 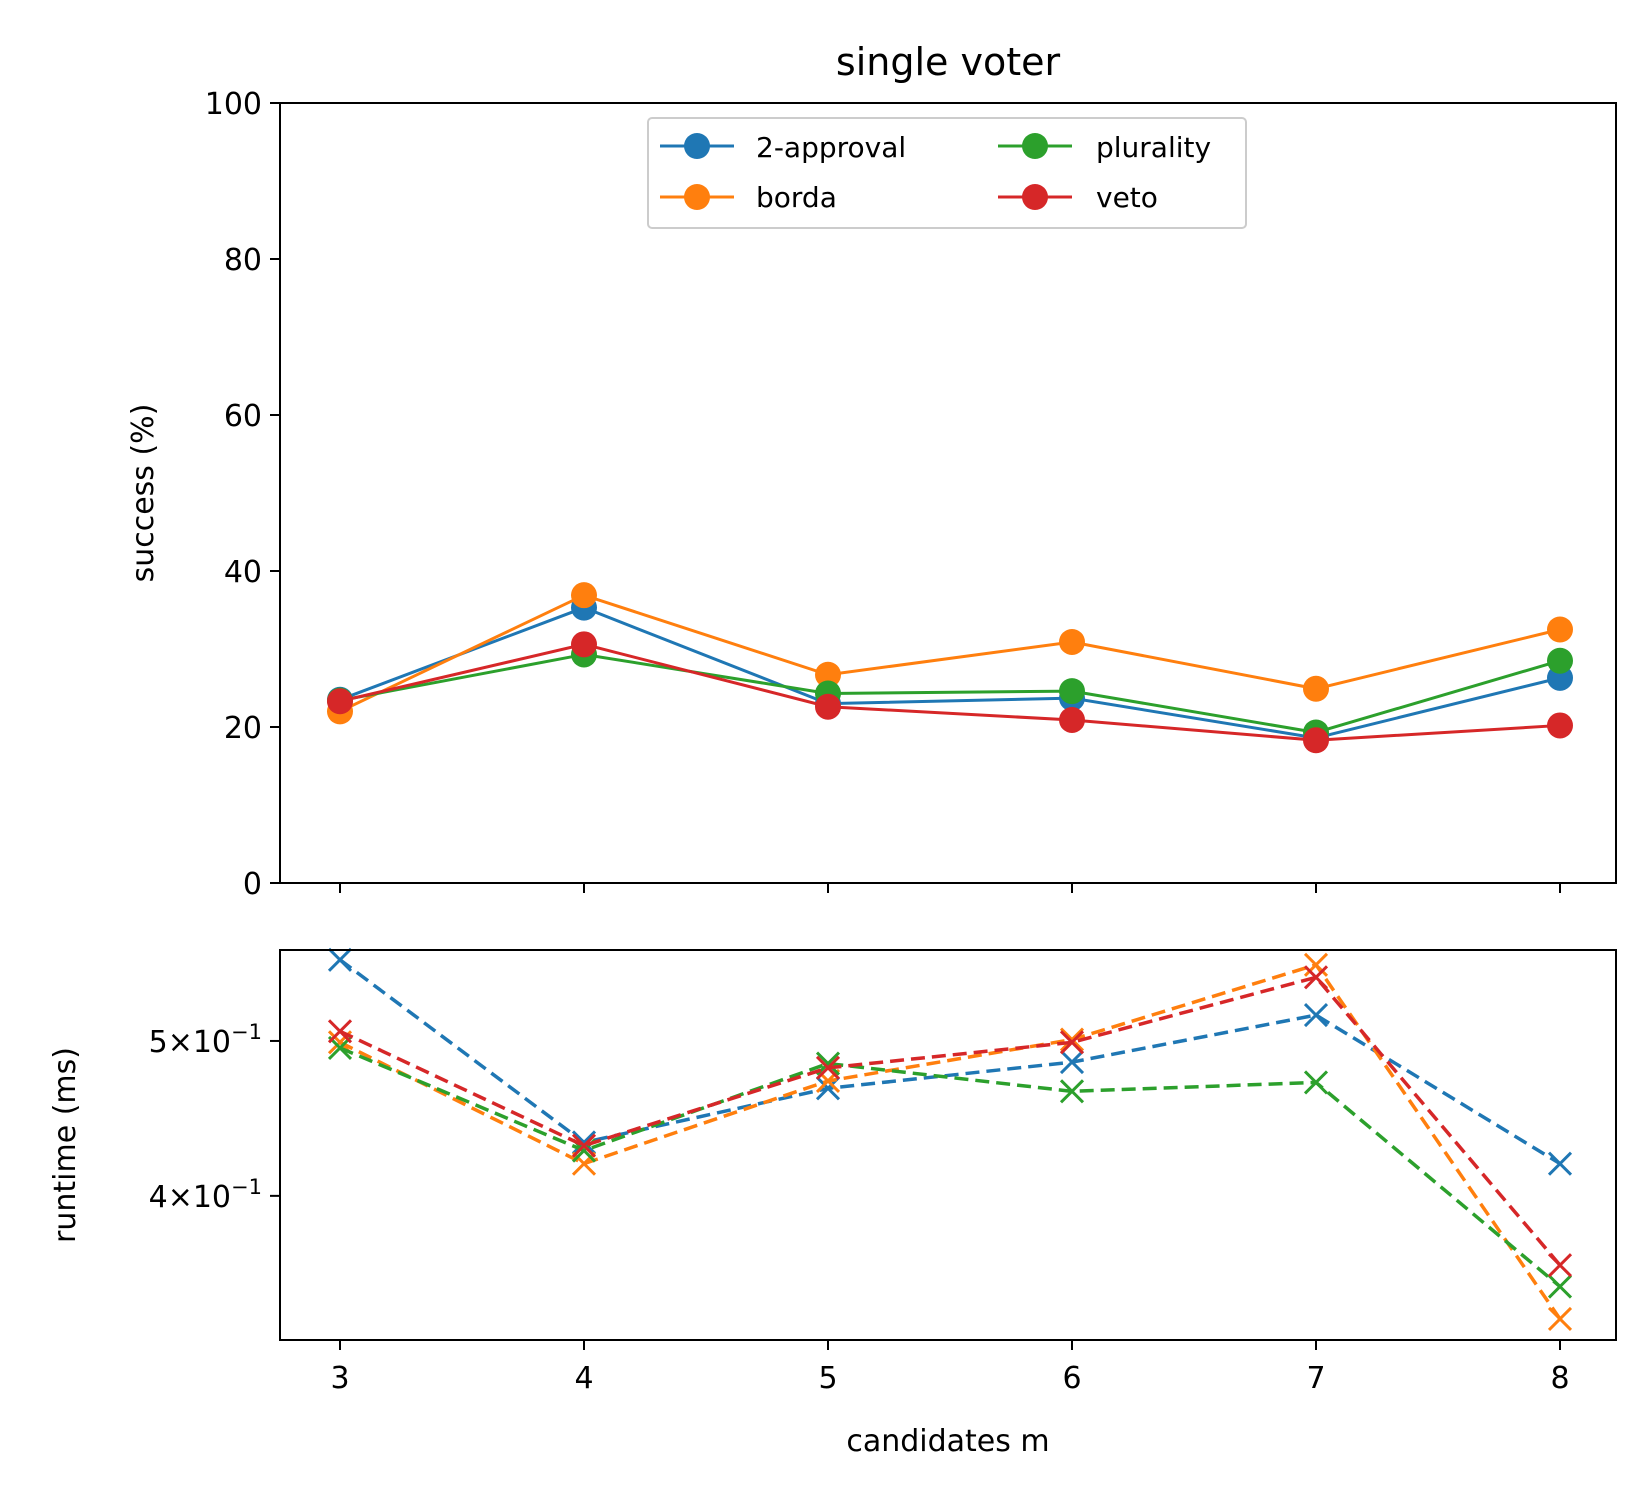 What do you see at coordinates (950, 1167) in the screenshot?
I see `runtime-line-plurality` at bounding box center [950, 1167].